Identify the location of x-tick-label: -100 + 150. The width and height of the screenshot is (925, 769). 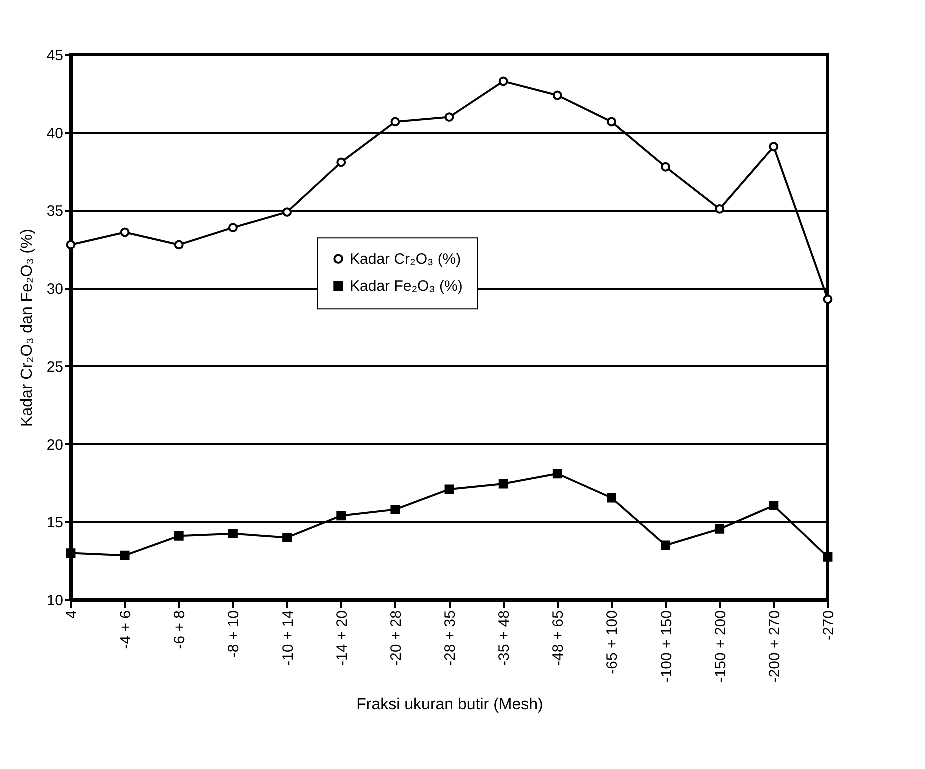
(667, 646).